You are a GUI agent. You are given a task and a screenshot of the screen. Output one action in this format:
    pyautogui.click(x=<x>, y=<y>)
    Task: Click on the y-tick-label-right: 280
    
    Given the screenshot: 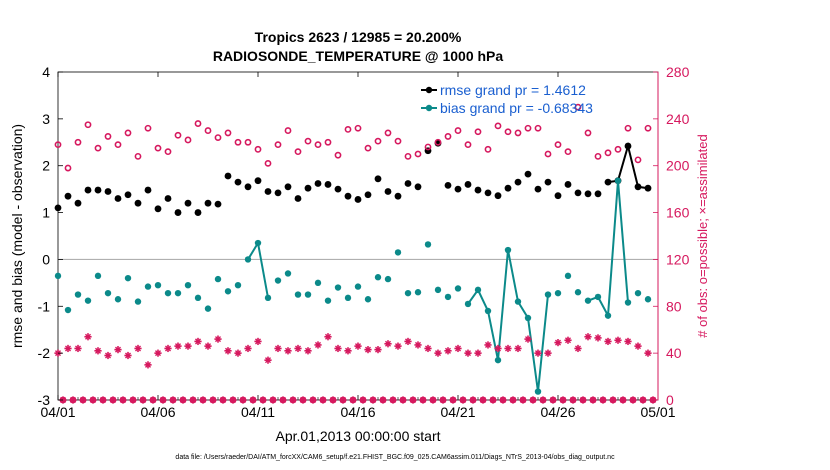 What is the action you would take?
    pyautogui.click(x=678, y=72)
    